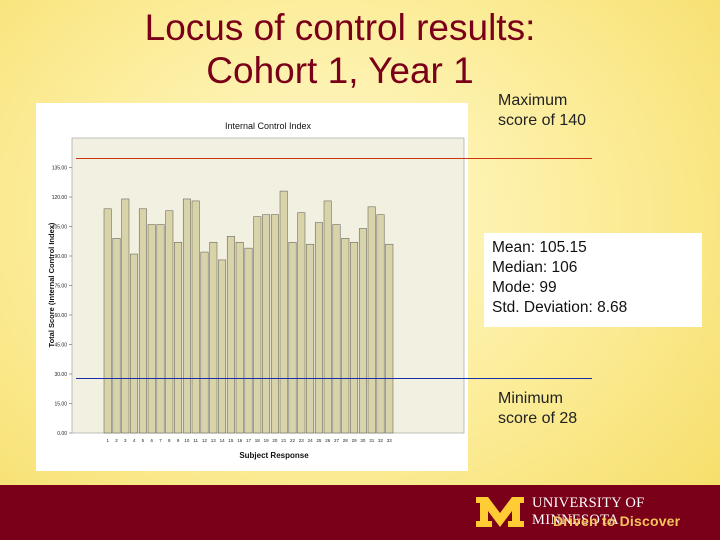 The height and width of the screenshot is (540, 720). What do you see at coordinates (346, 440) in the screenshot?
I see `x-tick-label: 28` at bounding box center [346, 440].